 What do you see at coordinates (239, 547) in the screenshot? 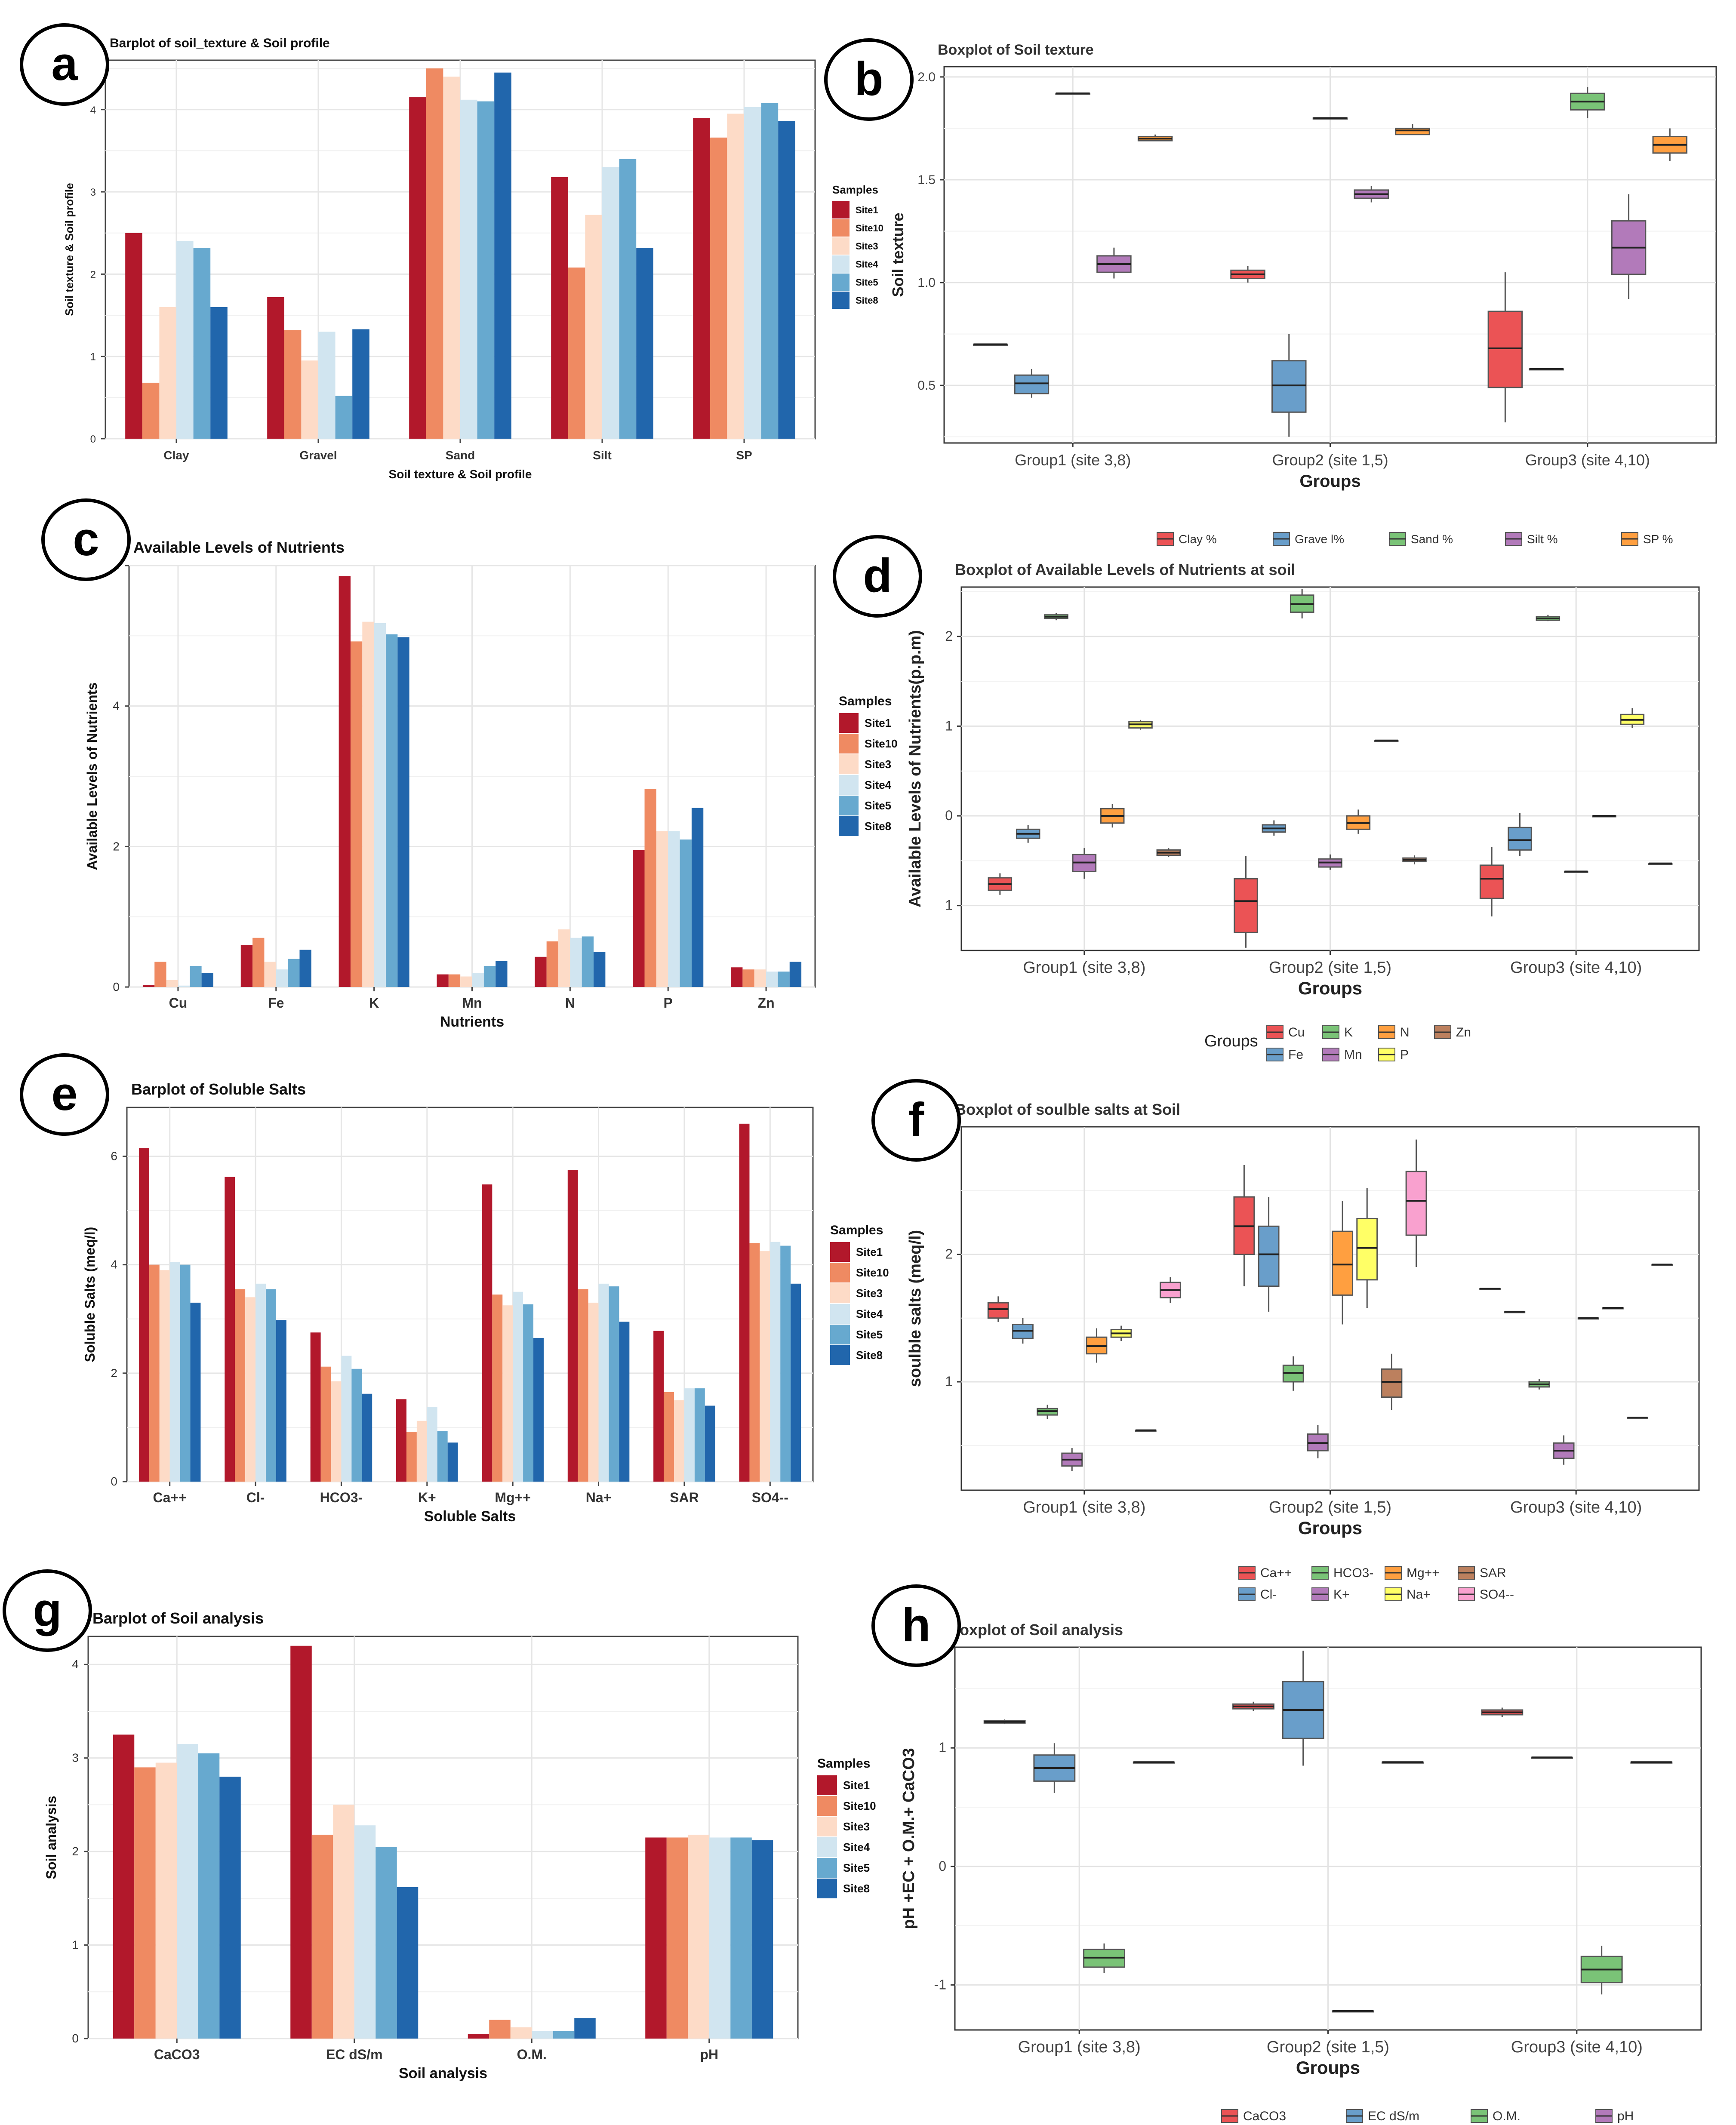
I see `chart-title: Available Levels of Nutrients` at bounding box center [239, 547].